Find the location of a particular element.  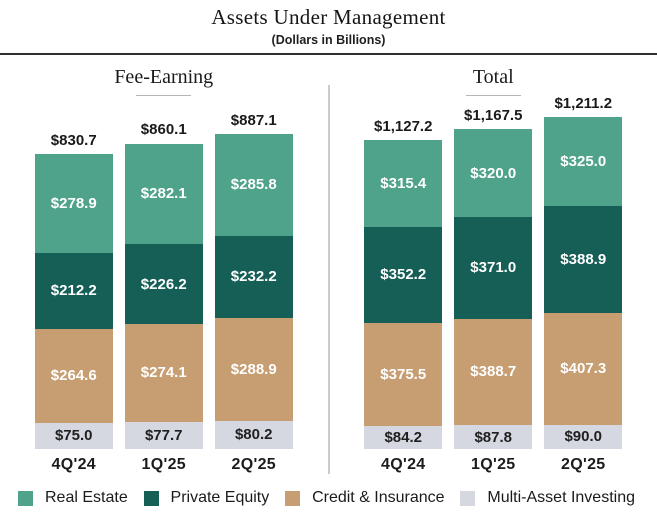

legend-label: Private Equity is located at coordinates (220, 498).